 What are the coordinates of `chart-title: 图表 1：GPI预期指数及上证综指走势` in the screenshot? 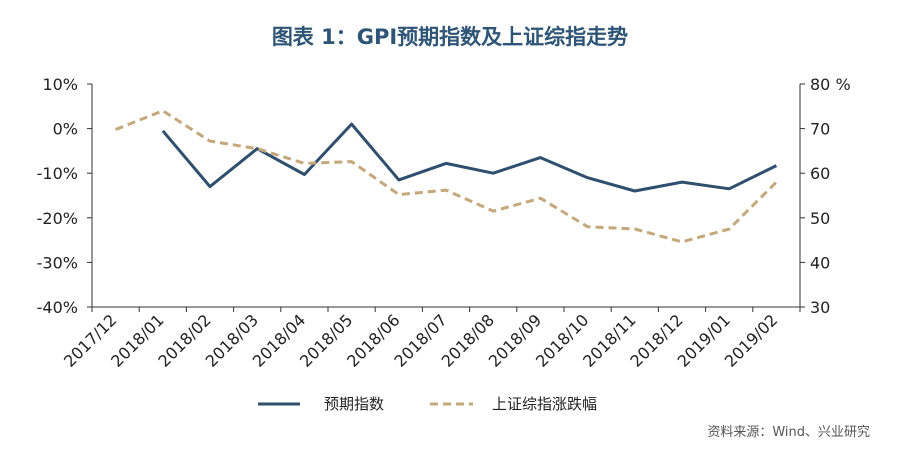 It's located at (450, 37).